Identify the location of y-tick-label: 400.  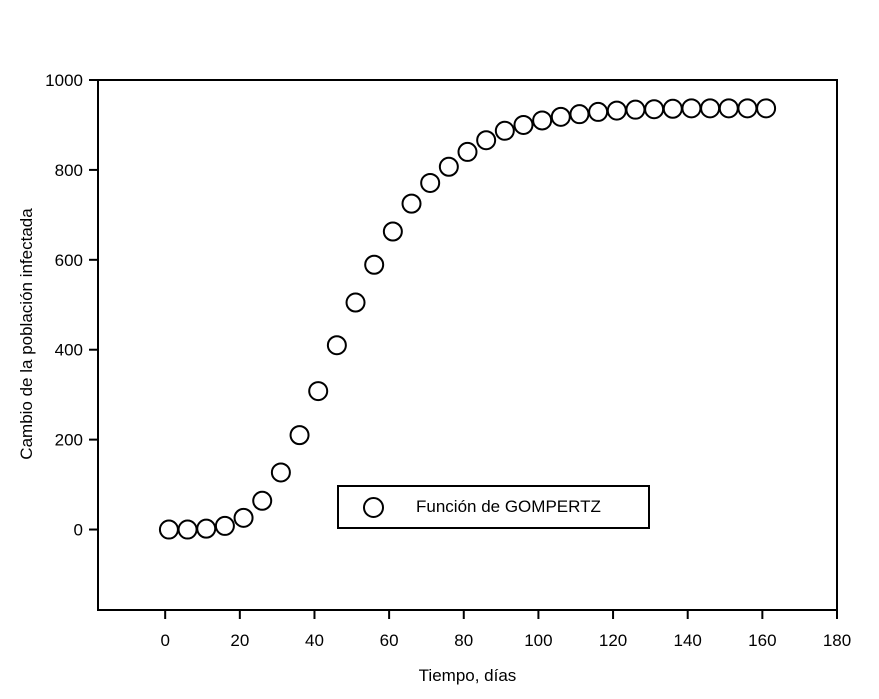
(69, 350).